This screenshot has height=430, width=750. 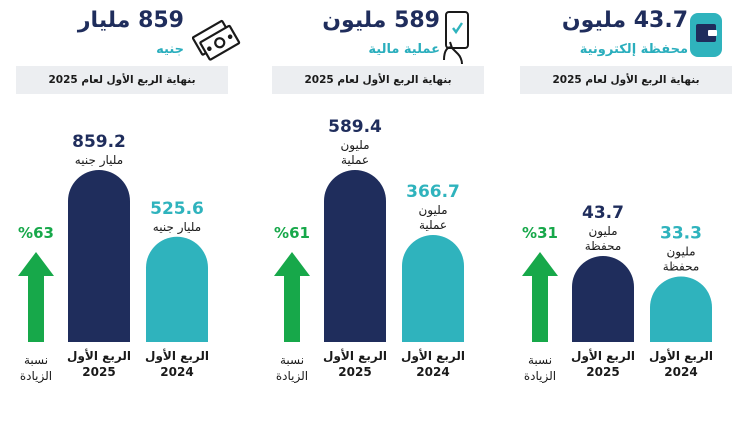 What do you see at coordinates (540, 233) in the screenshot?
I see `increase-percent: %31` at bounding box center [540, 233].